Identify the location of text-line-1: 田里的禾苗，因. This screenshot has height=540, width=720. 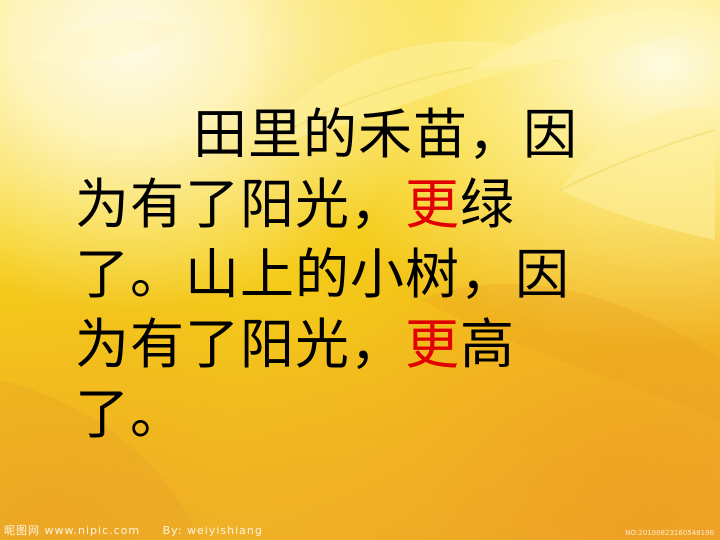
(355, 135).